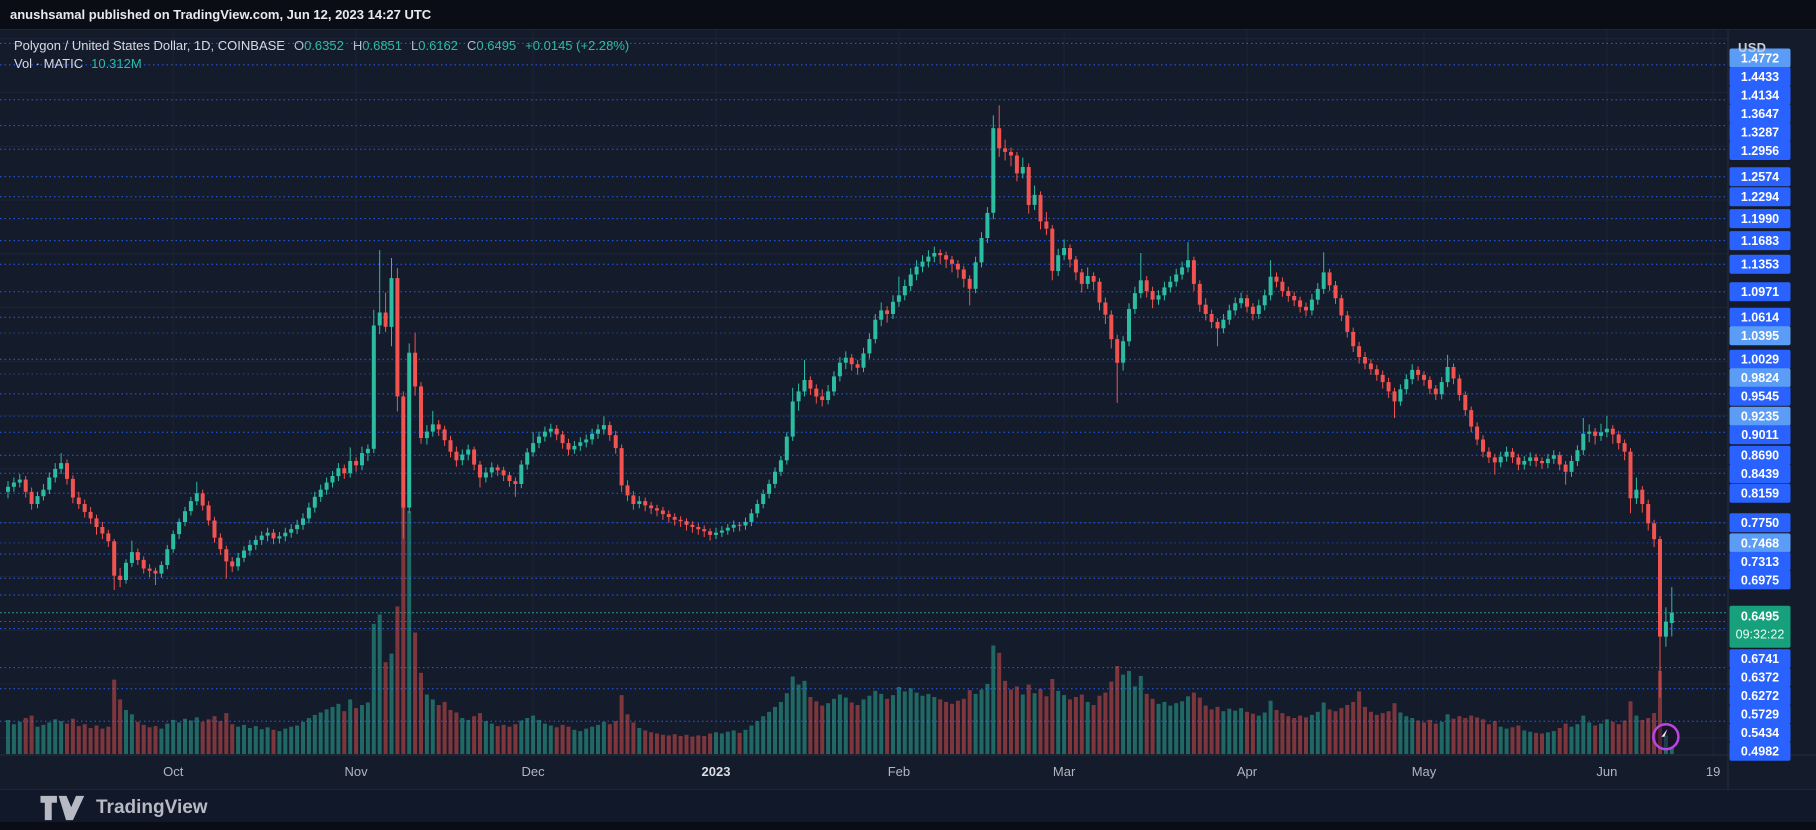 This screenshot has width=1816, height=830. I want to click on price-scale-label: 1.3647, so click(1760, 113).